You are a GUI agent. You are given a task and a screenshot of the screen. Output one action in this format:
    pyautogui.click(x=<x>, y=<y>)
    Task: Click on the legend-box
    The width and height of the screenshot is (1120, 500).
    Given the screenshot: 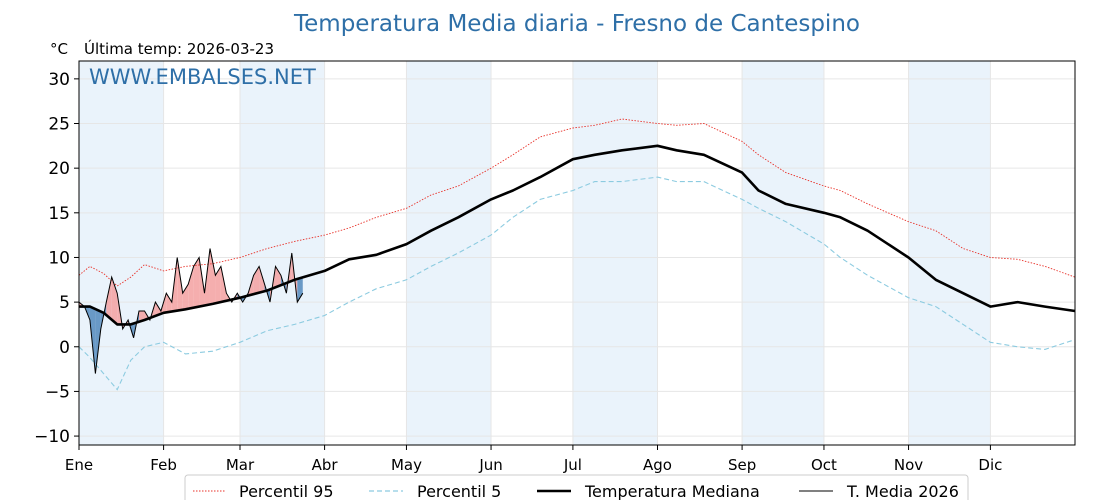 What is the action you would take?
    pyautogui.click(x=576, y=487)
    